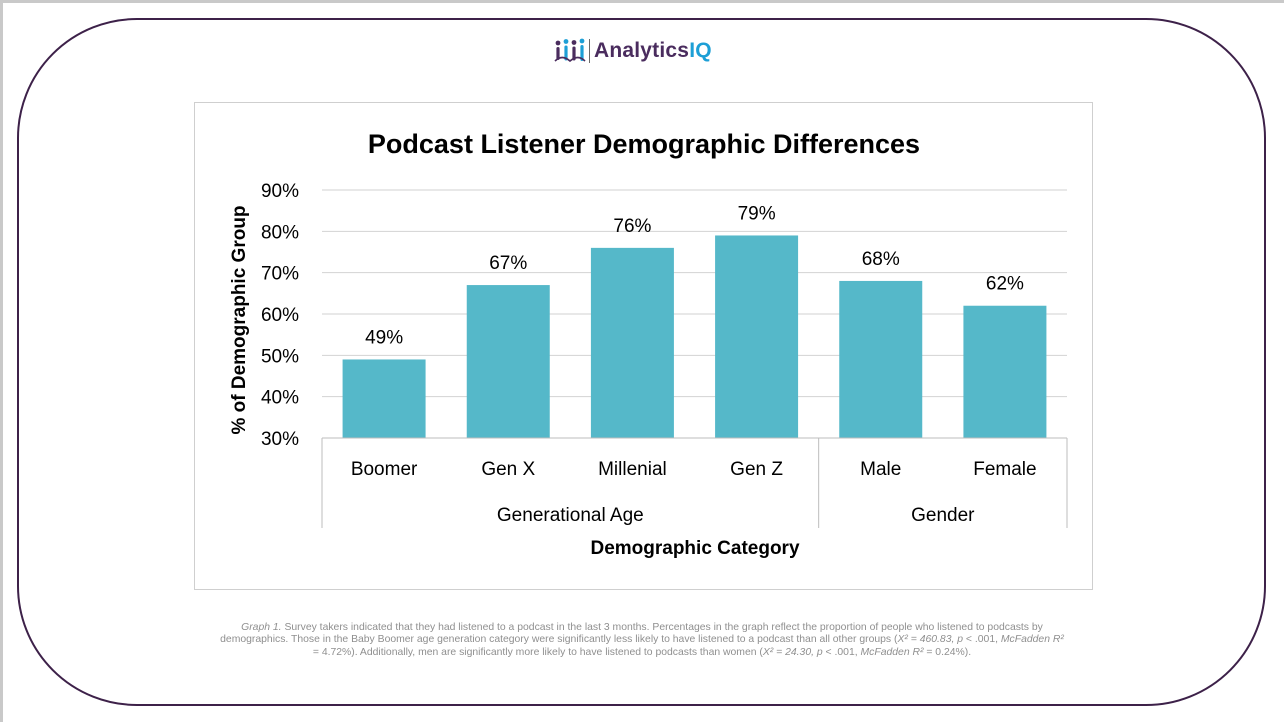  I want to click on y-axis-label: % of Demographic Group, so click(239, 319).